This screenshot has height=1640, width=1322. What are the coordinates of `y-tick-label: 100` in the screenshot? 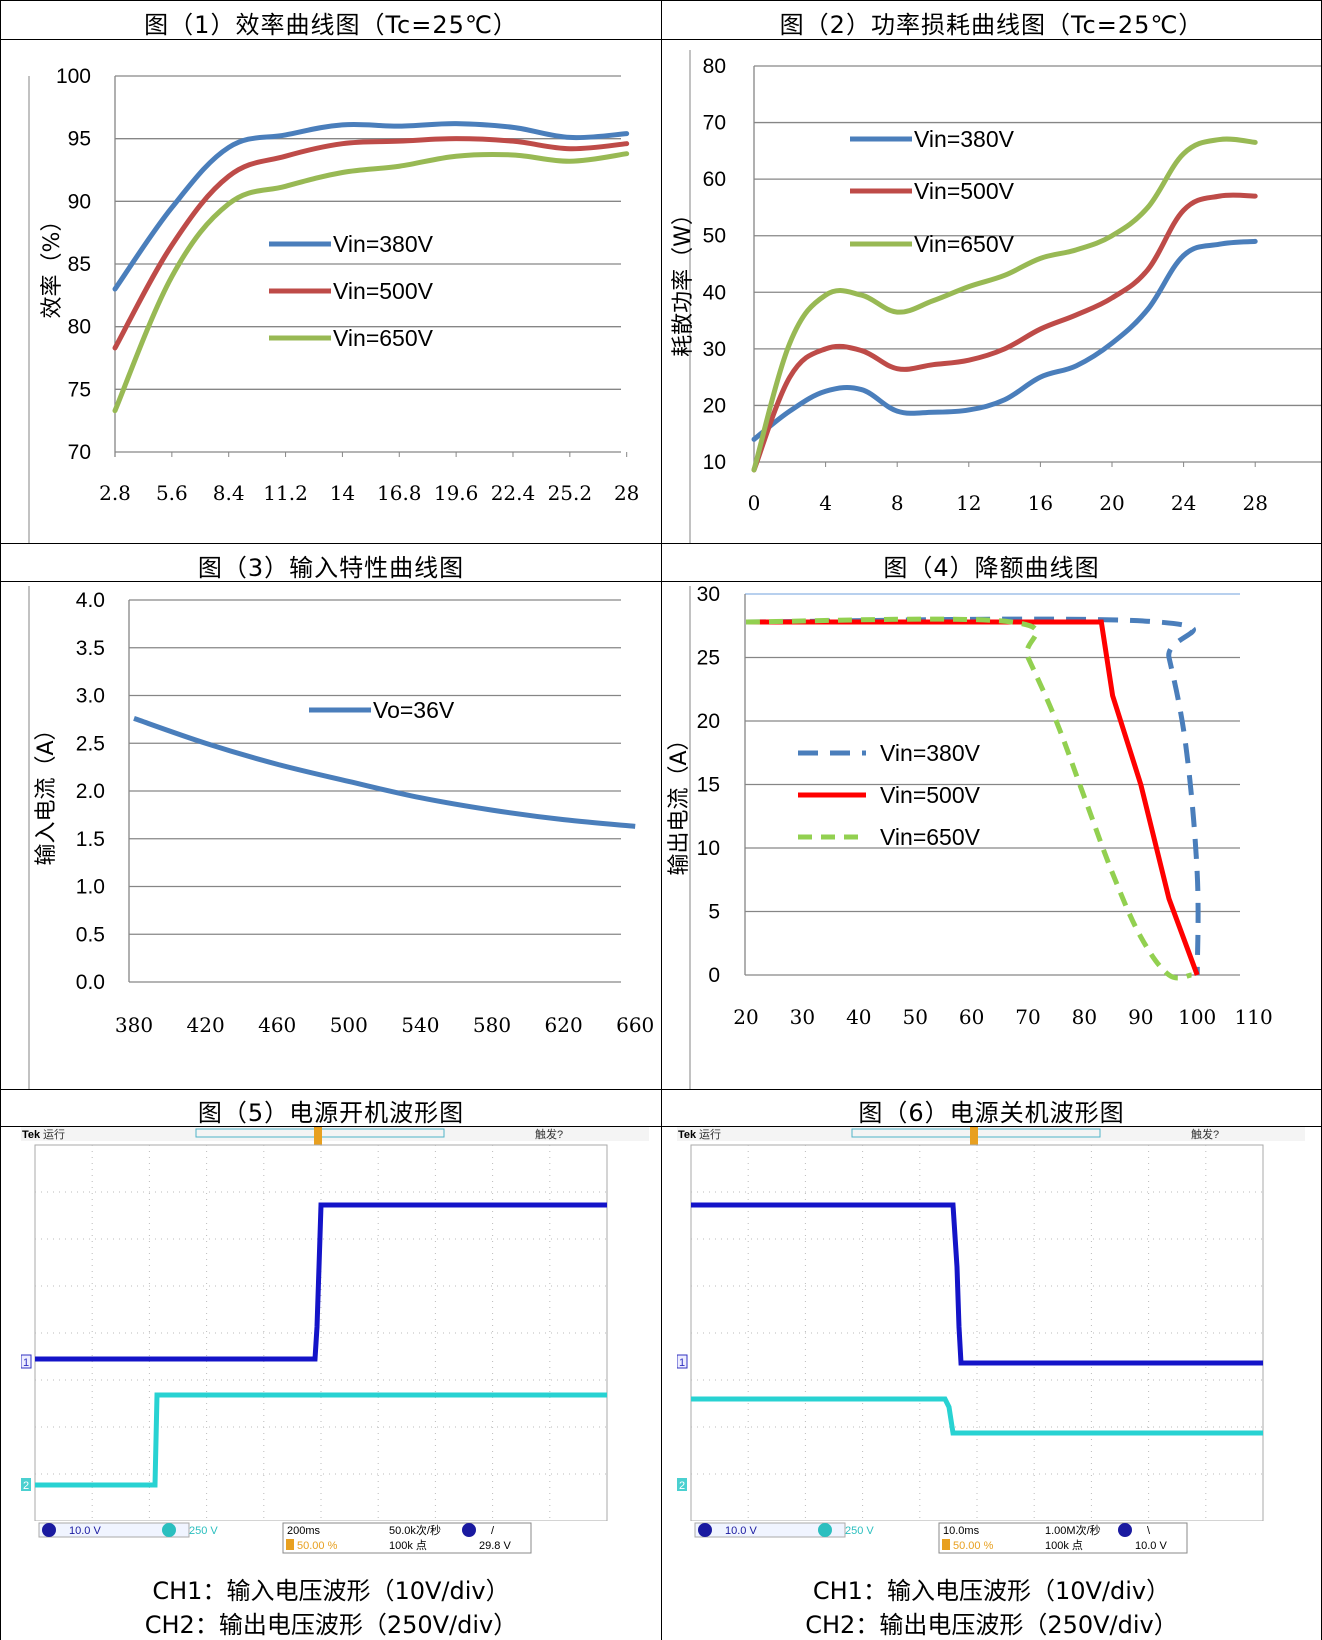 It's located at (73, 76).